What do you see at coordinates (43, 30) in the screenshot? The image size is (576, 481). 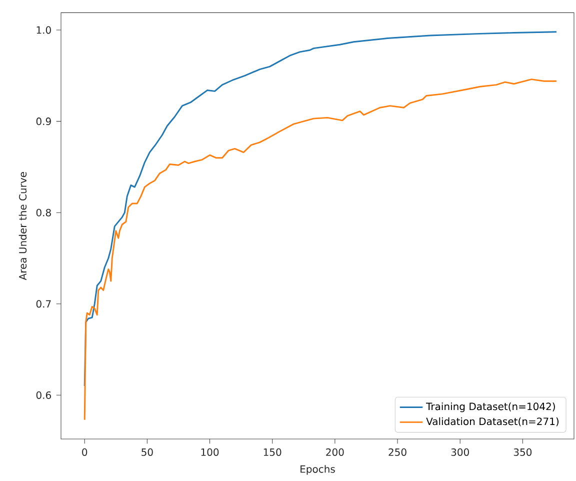 I see `y-tick-label: 1.0` at bounding box center [43, 30].